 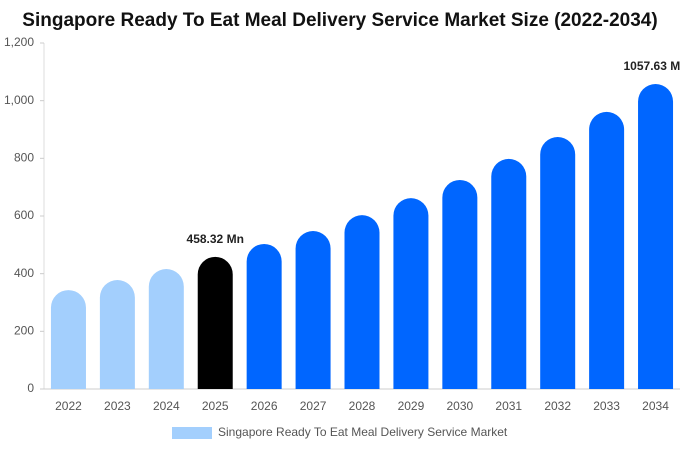 I want to click on value-label: 1057.63 Mn, so click(x=652, y=66).